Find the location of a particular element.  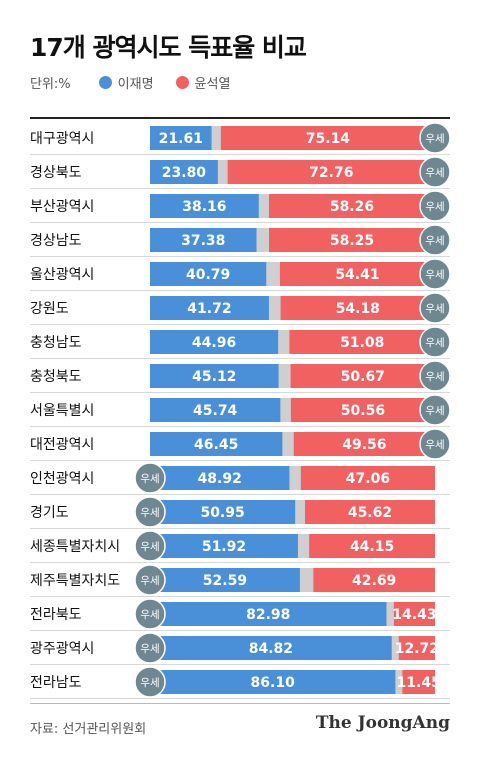

region-label: 광주광역시 is located at coordinates (62, 649).